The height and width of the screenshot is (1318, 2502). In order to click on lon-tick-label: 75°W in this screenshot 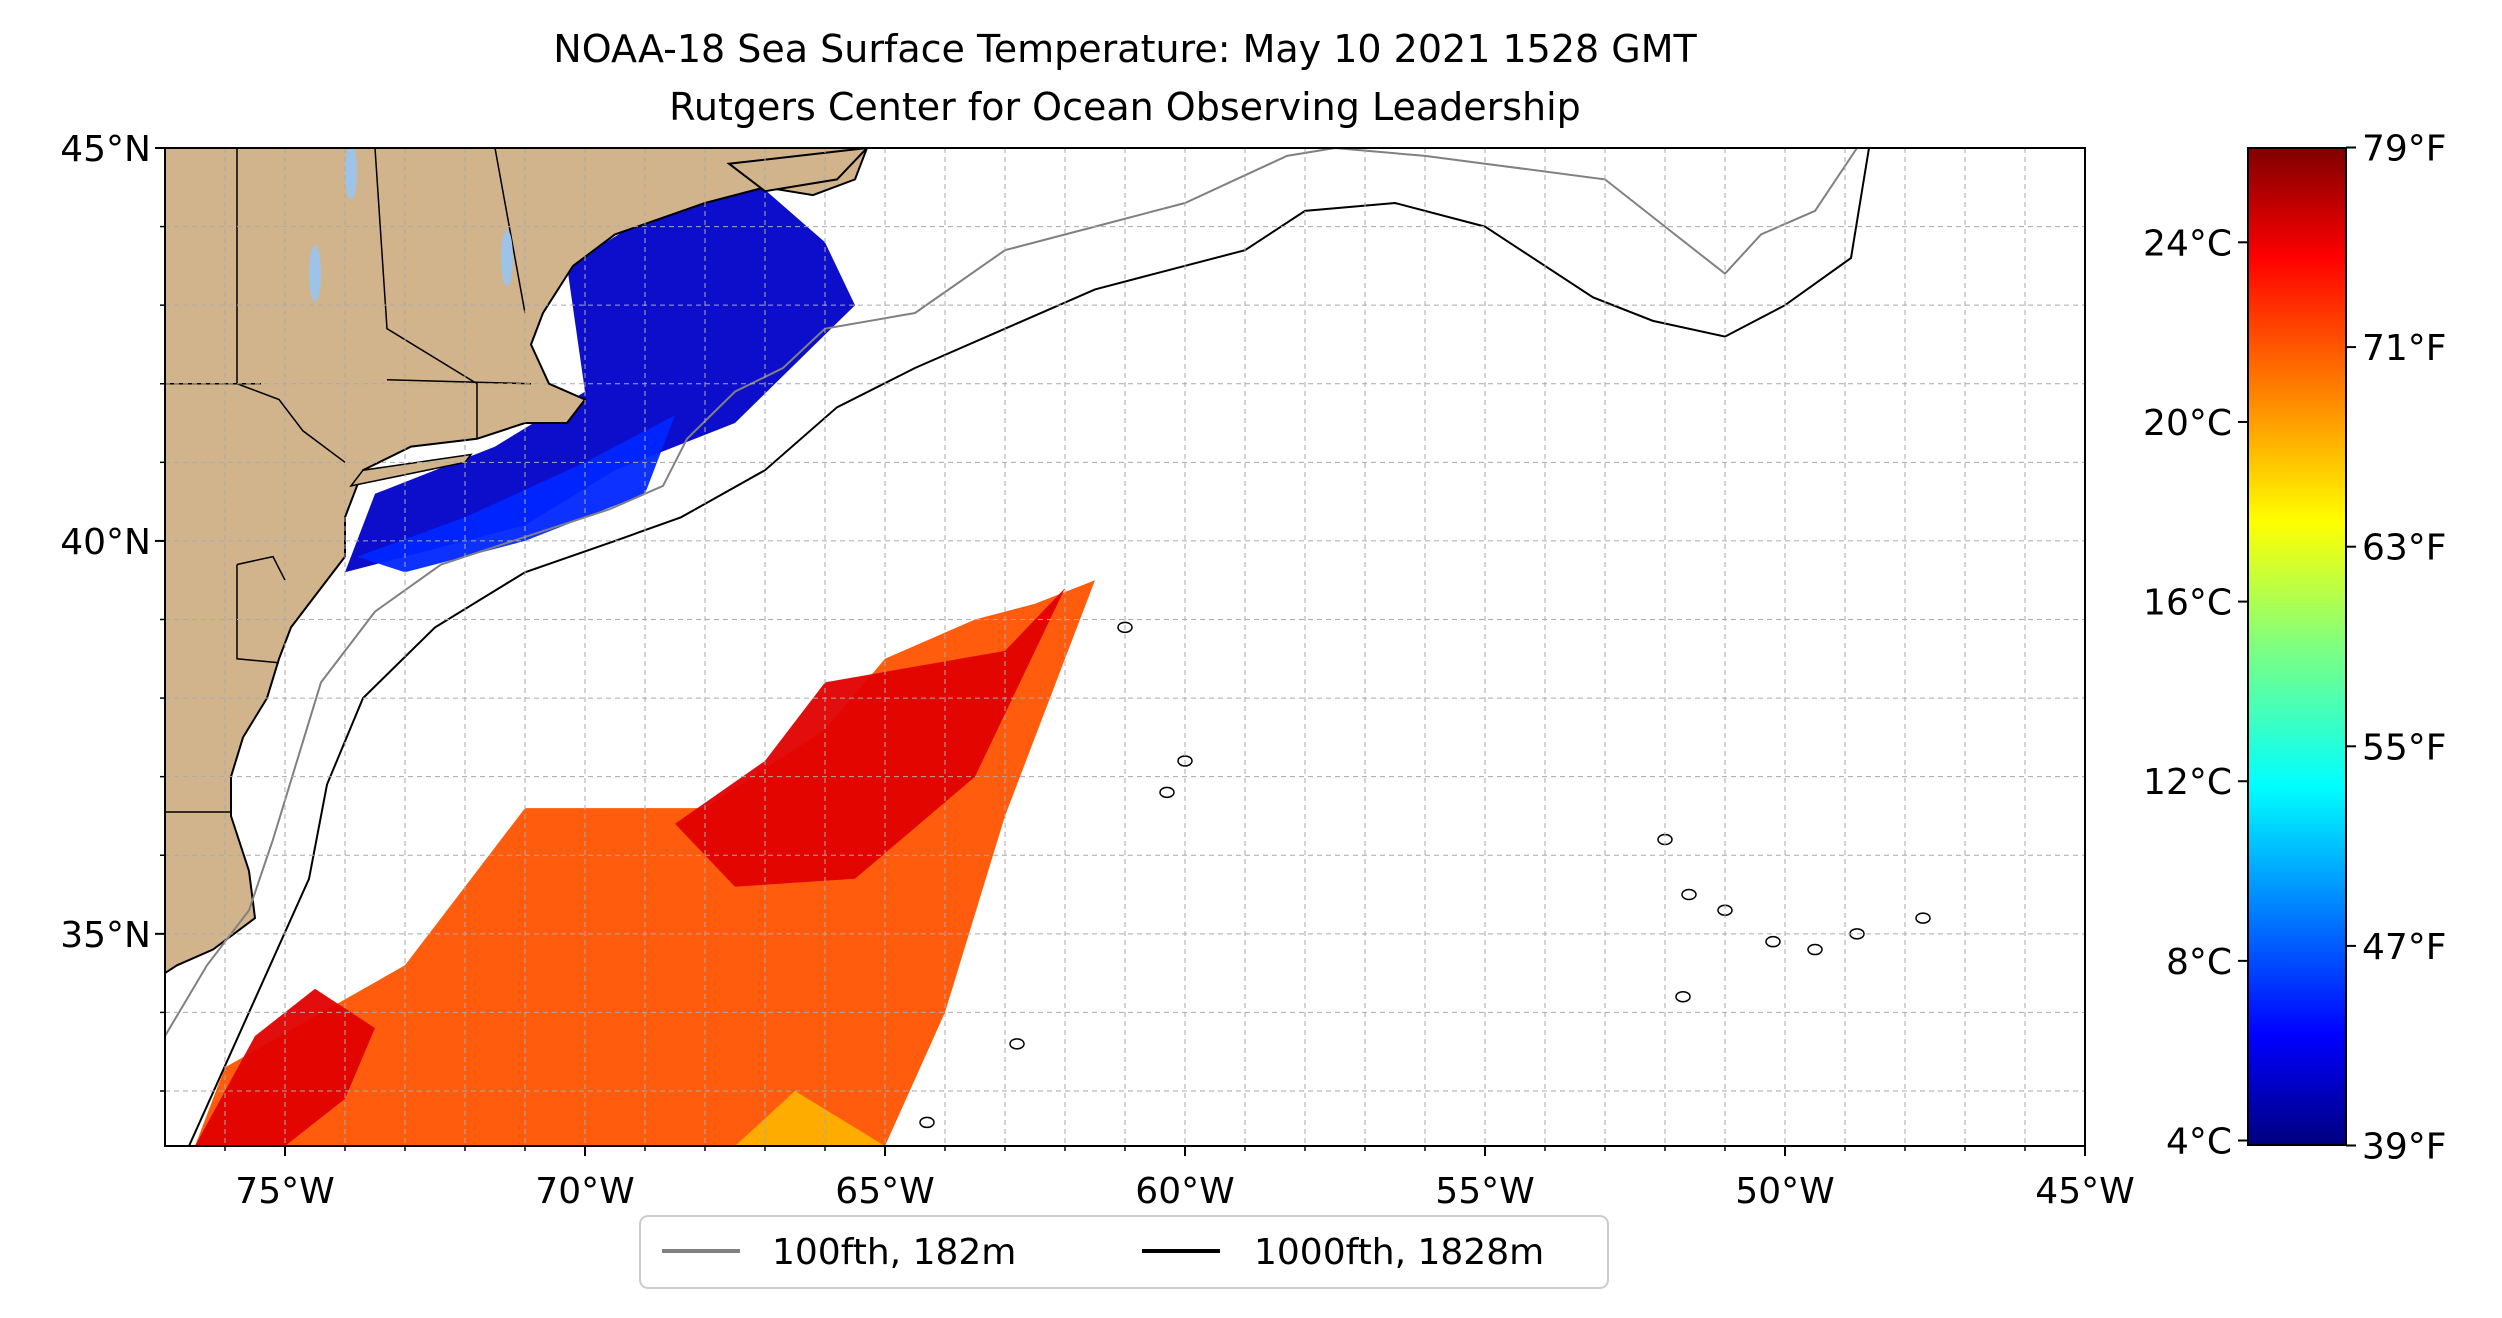, I will do `click(284, 1191)`.